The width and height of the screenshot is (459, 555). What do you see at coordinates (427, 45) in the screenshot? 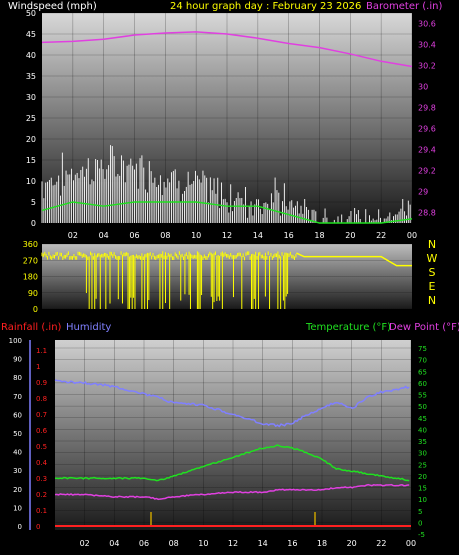
I see `barometer-tick-label: 30.4` at bounding box center [427, 45].